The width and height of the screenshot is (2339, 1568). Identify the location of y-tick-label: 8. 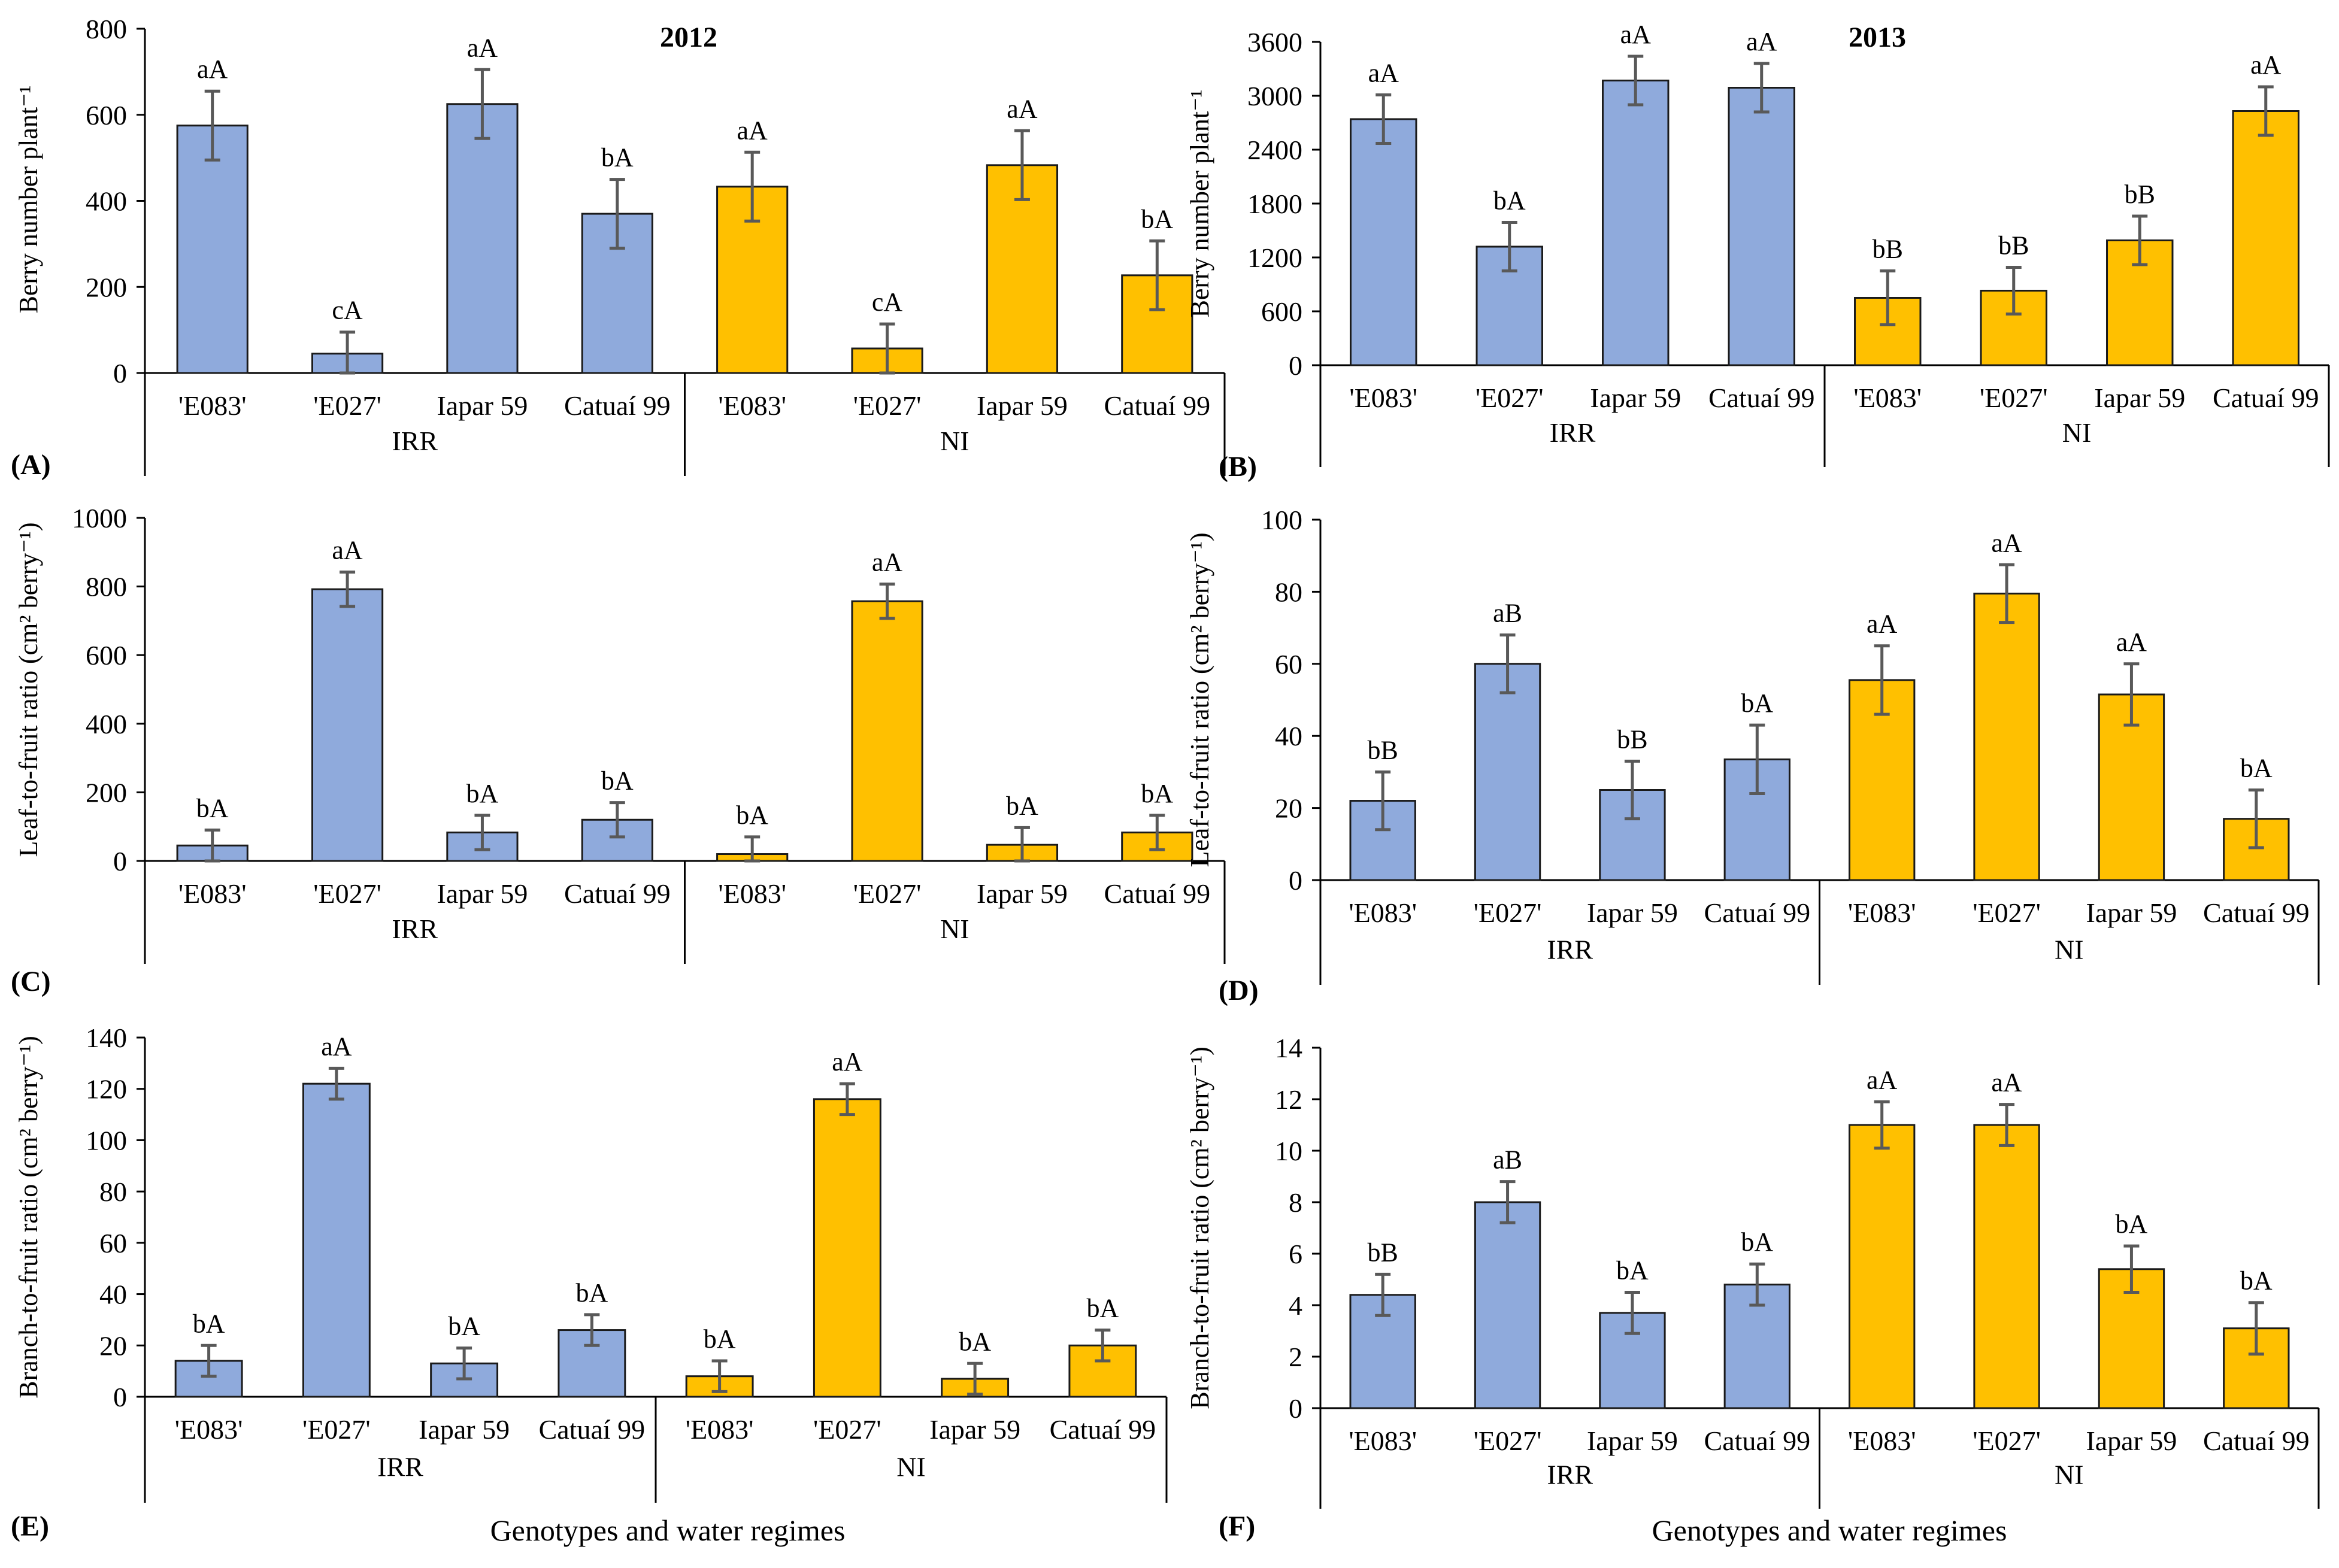
(1295, 1202).